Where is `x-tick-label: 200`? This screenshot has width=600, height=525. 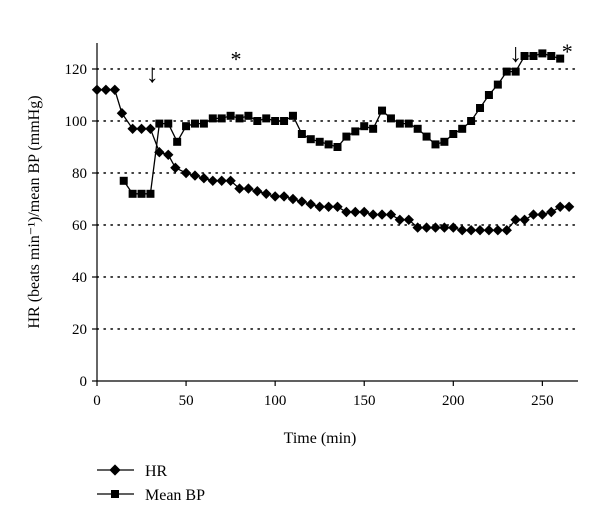 x-tick-label: 200 is located at coordinates (453, 401).